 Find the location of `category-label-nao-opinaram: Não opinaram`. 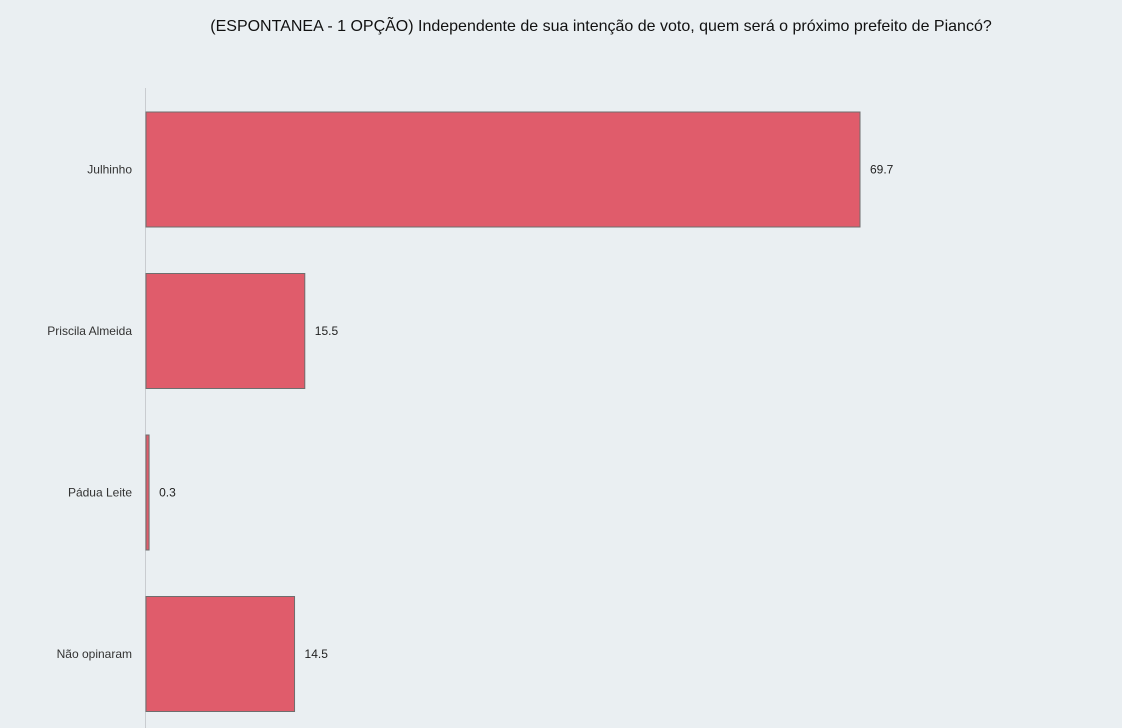

category-label-nao-opinaram: Não opinaram is located at coordinates (94, 654).